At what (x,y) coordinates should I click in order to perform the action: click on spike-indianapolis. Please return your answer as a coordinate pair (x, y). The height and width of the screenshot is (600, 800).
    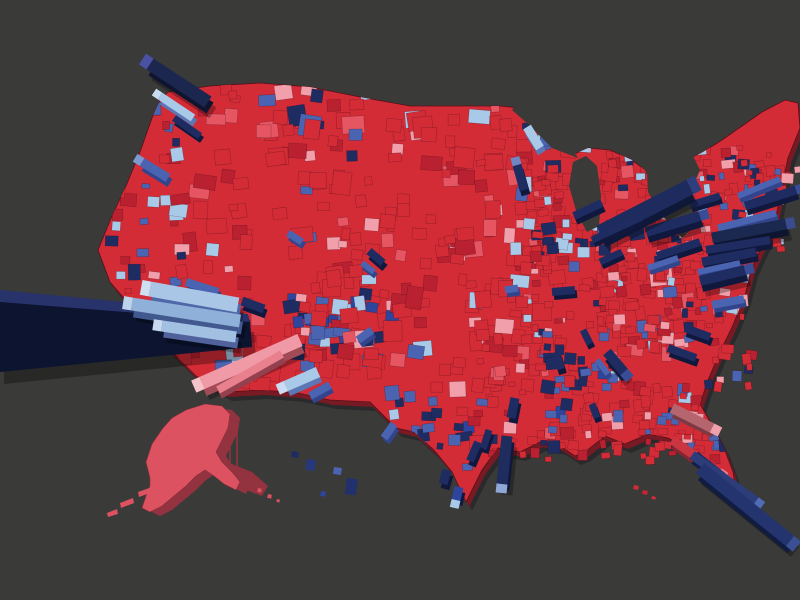
    Looking at the image, I should click on (612, 259).